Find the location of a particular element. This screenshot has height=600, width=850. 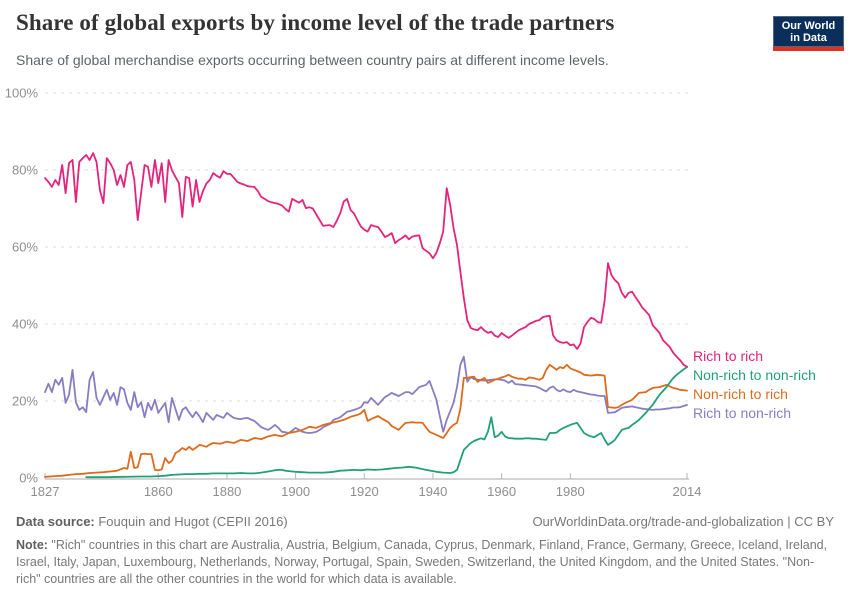

y-axis-label: 60% is located at coordinates (25, 247).